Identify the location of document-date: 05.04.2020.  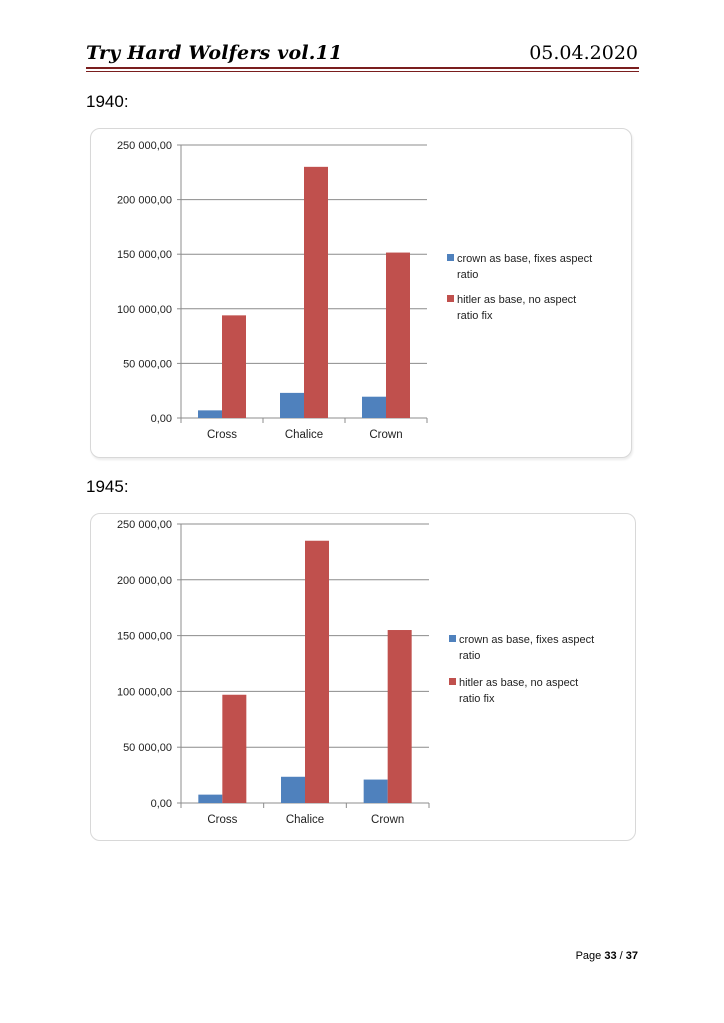
(583, 53).